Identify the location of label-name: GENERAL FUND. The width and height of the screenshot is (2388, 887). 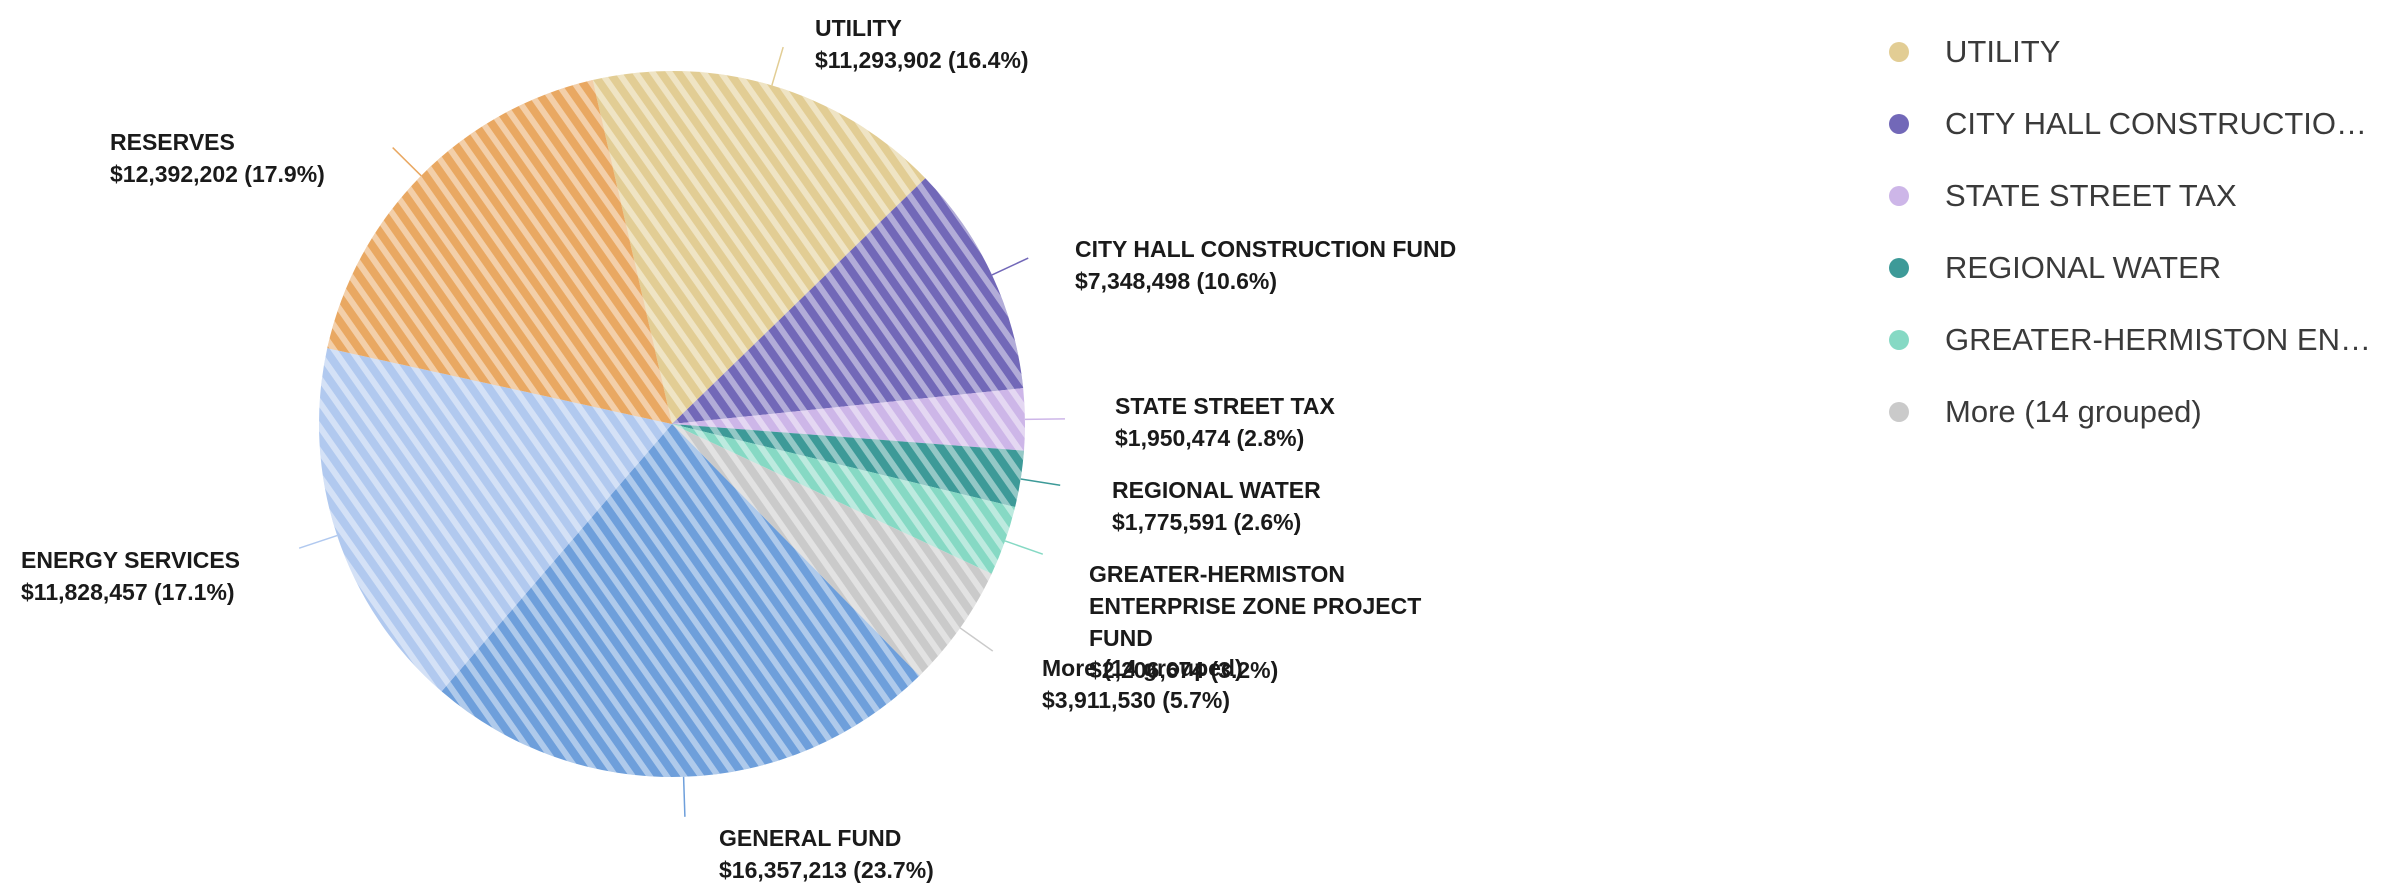
(810, 838).